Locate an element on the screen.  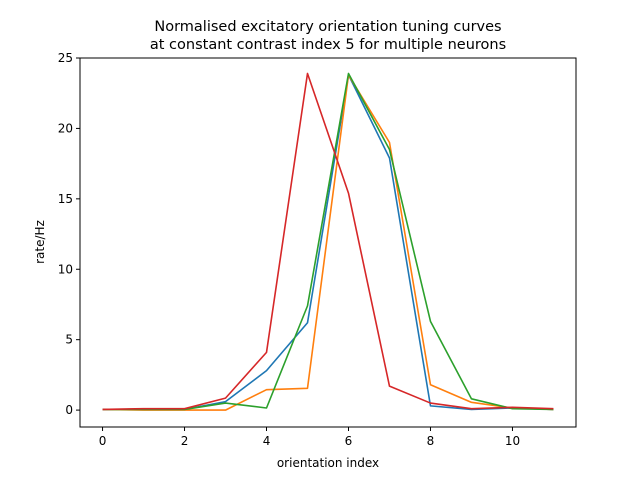
x-tick-label: 4 is located at coordinates (267, 441).